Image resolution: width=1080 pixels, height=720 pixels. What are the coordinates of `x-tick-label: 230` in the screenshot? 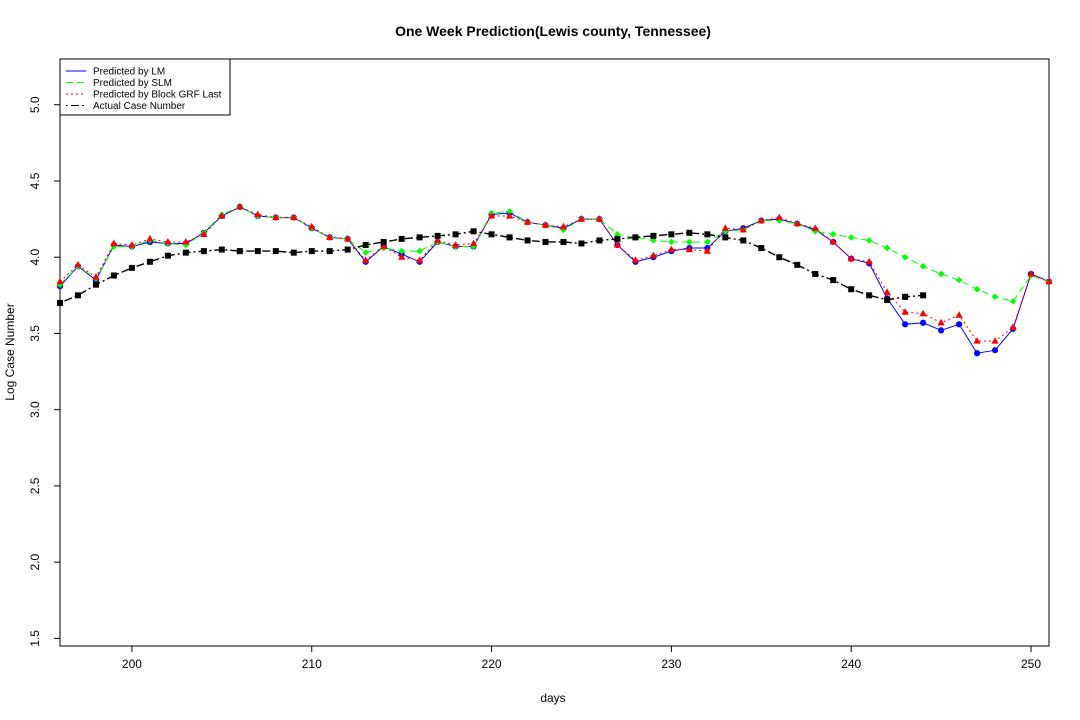 It's located at (671, 664).